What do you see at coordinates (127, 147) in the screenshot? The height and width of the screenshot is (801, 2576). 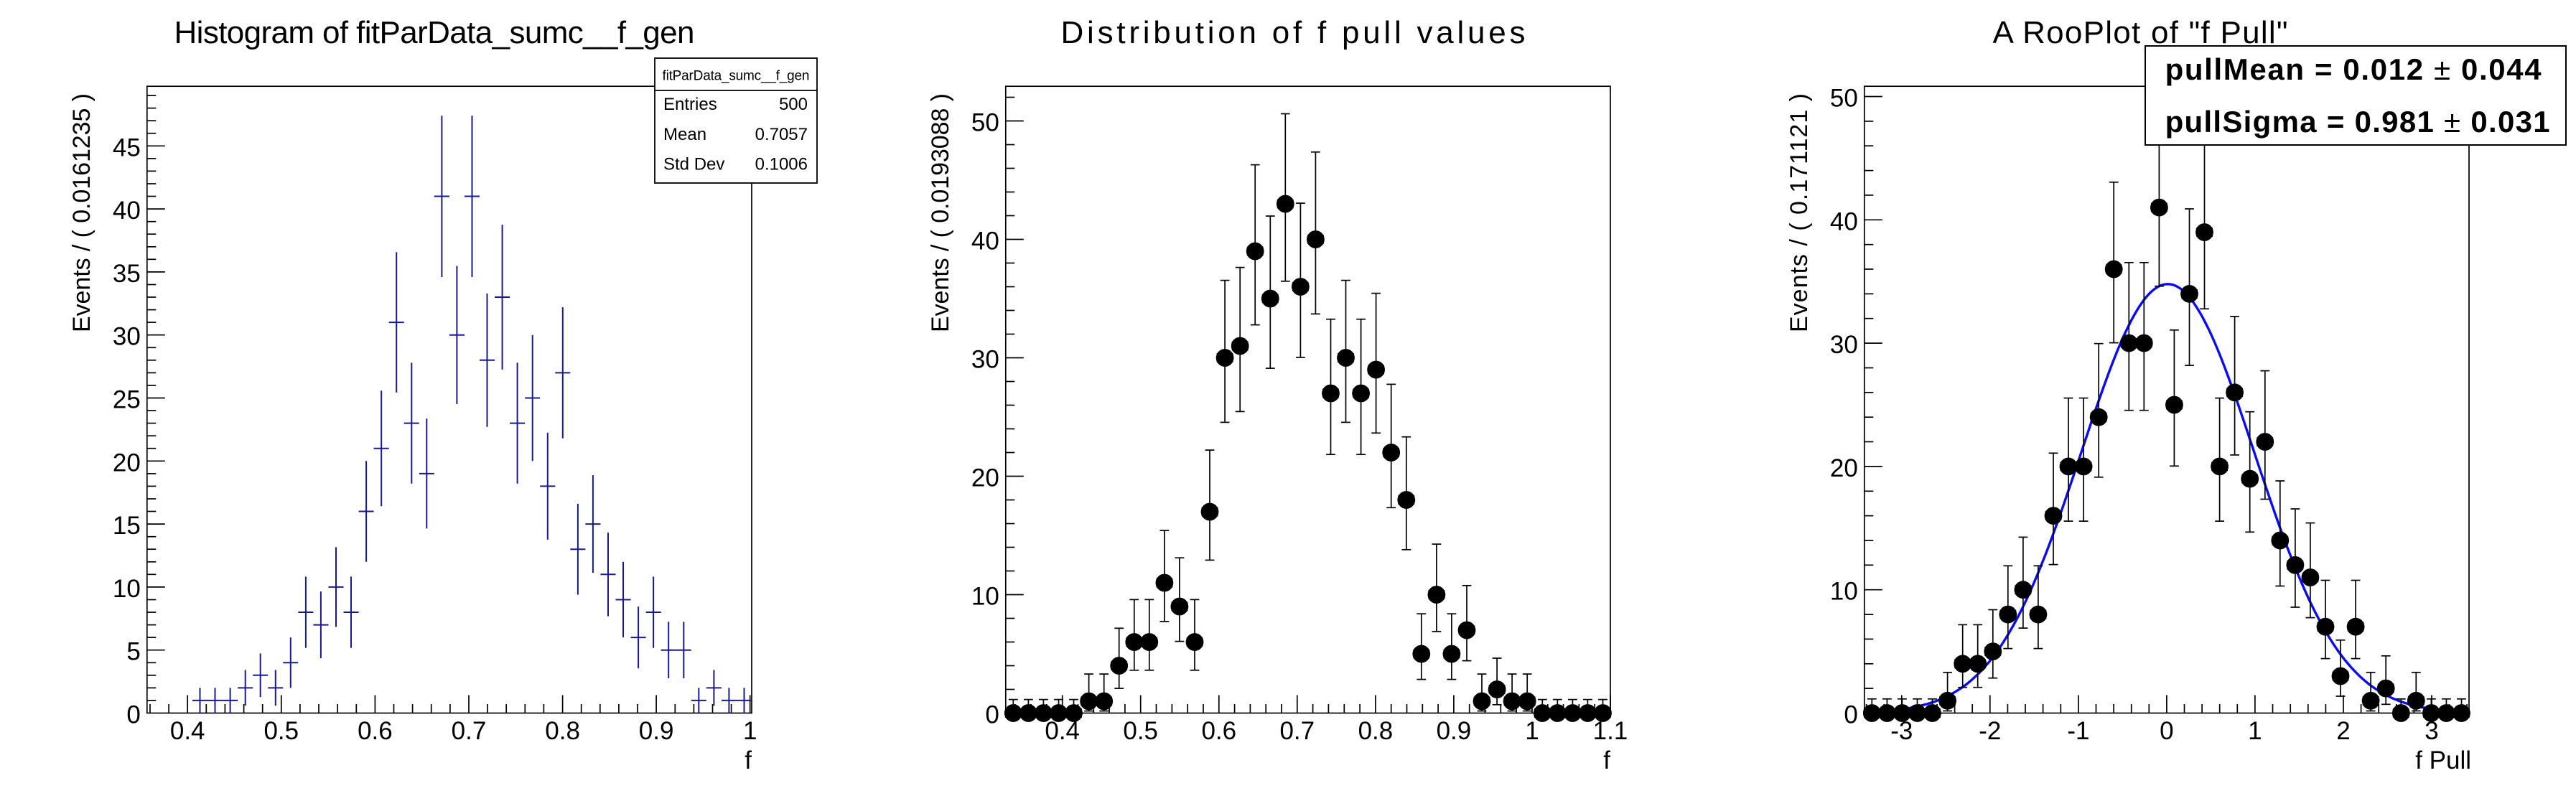 I see `svg-text: 45` at bounding box center [127, 147].